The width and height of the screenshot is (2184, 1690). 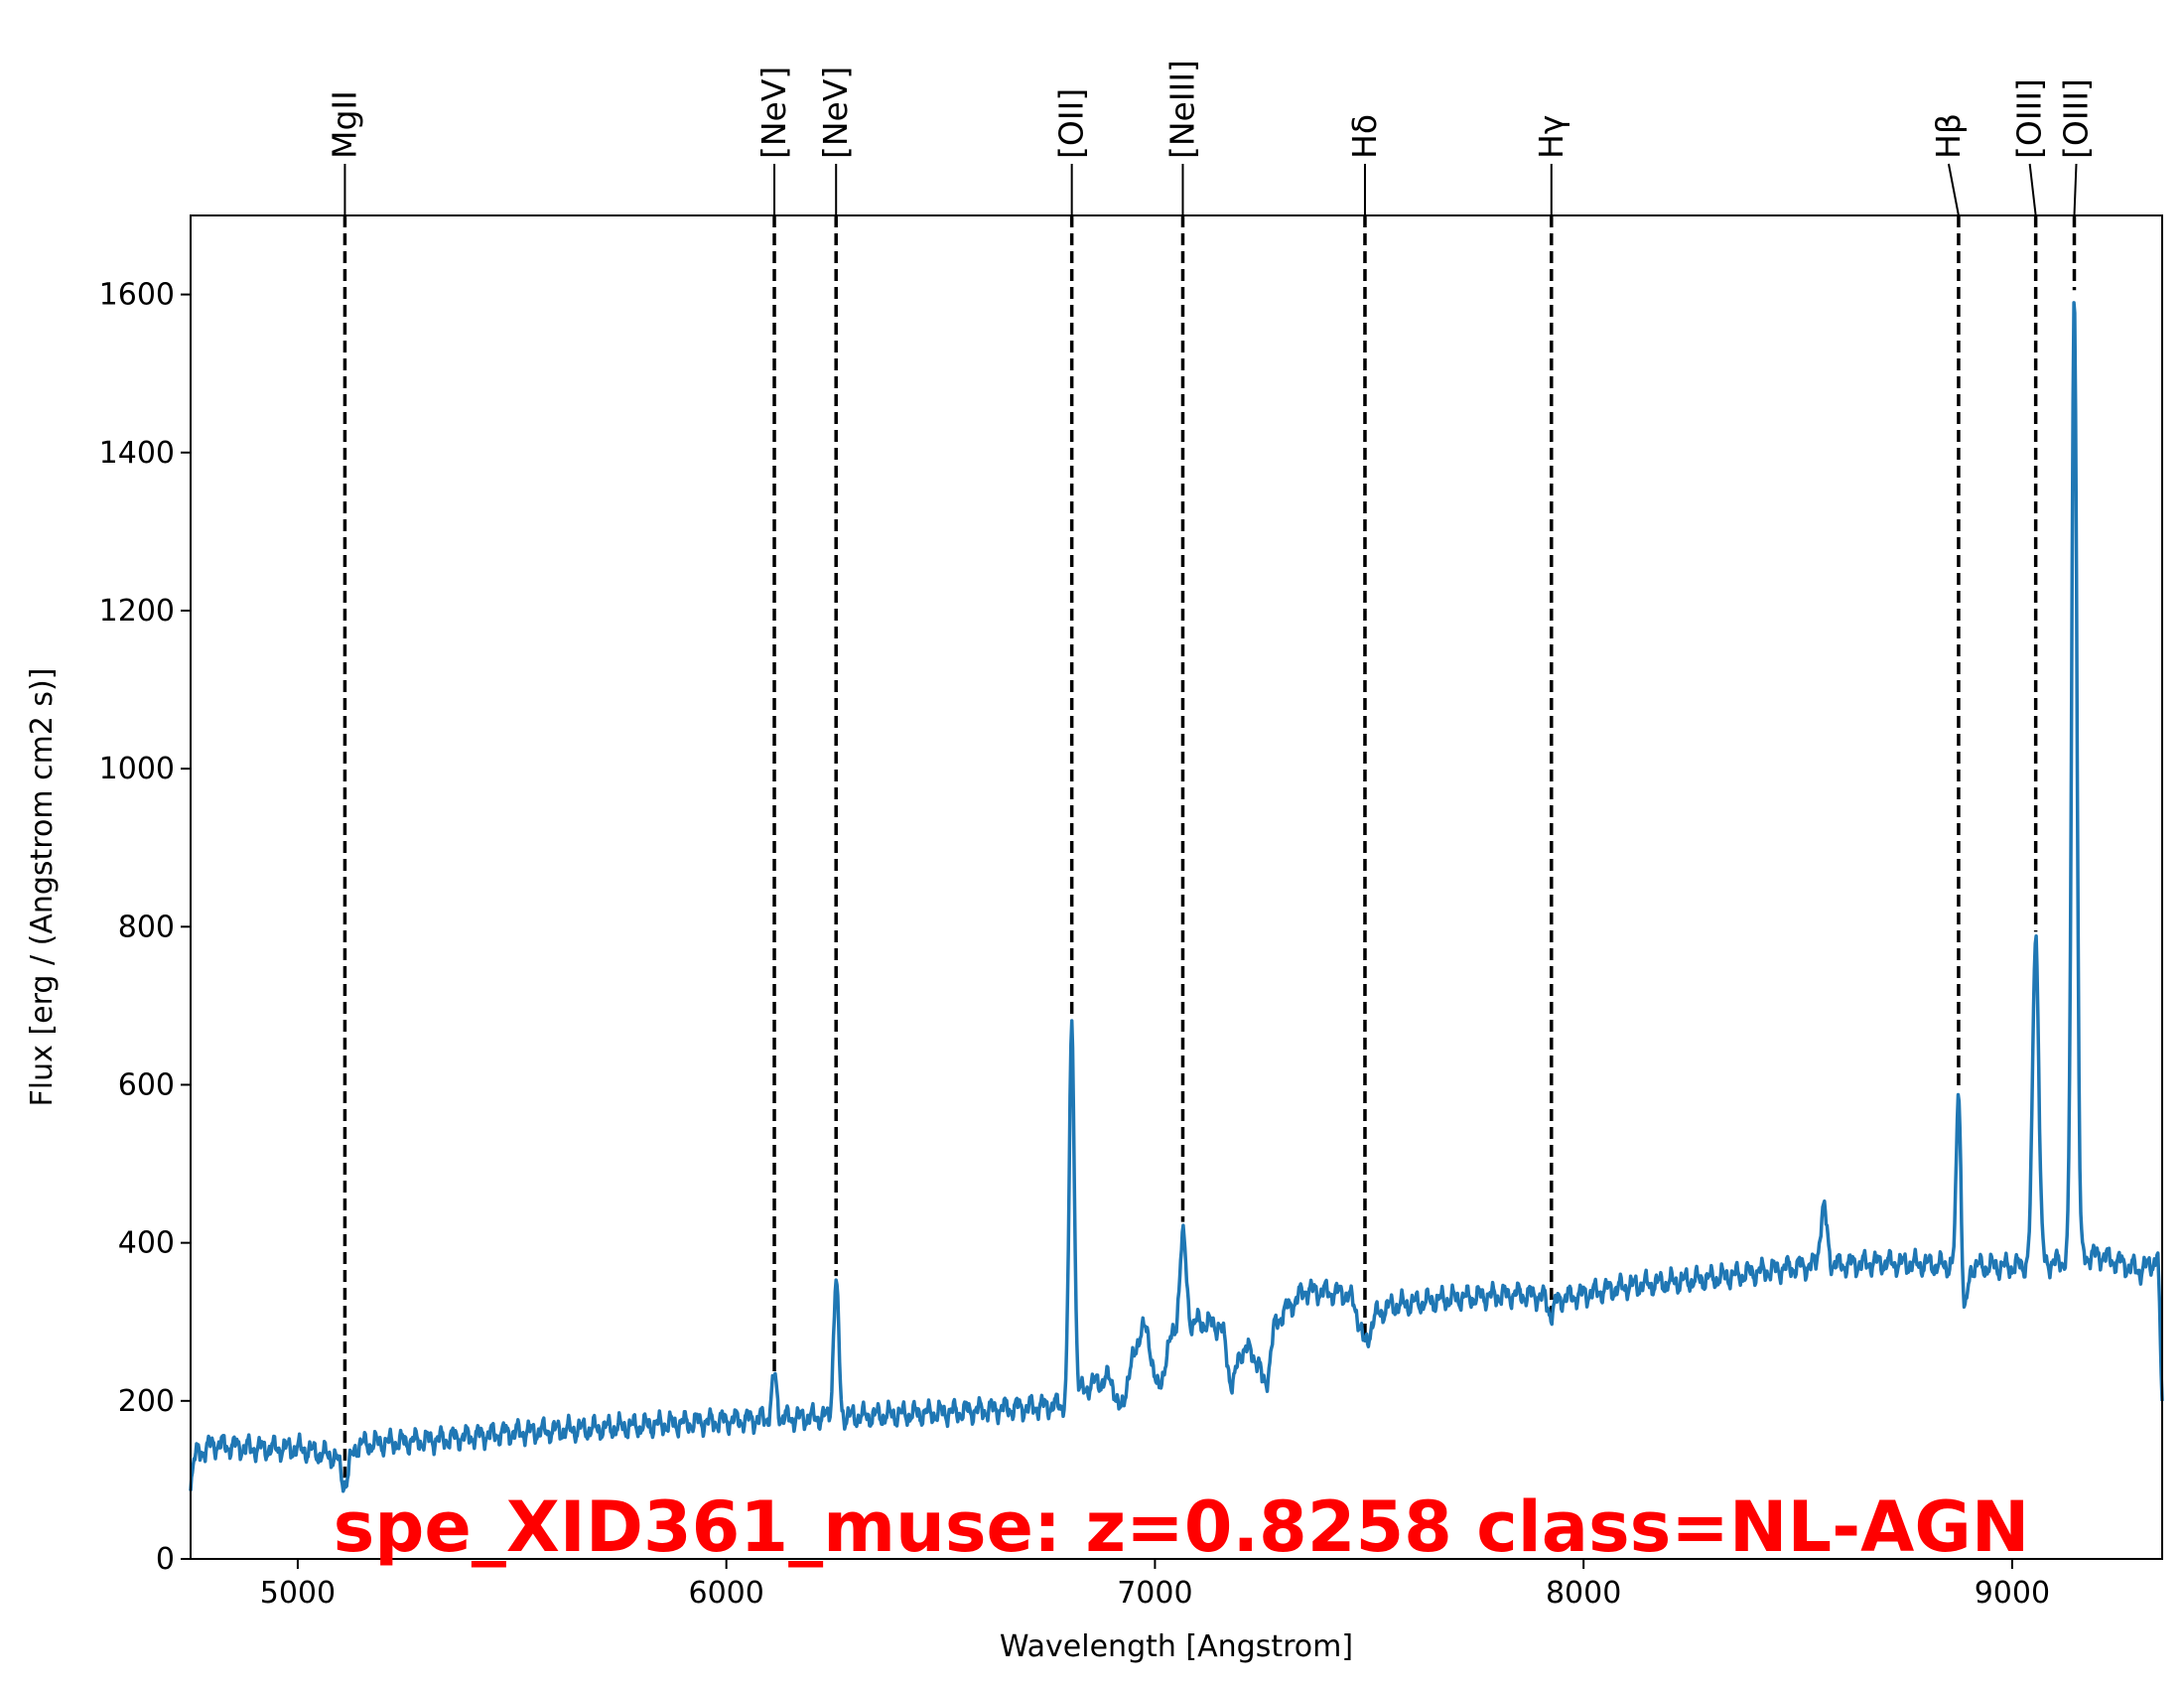 I want to click on x-tick-label: 6000, so click(x=725, y=1593).